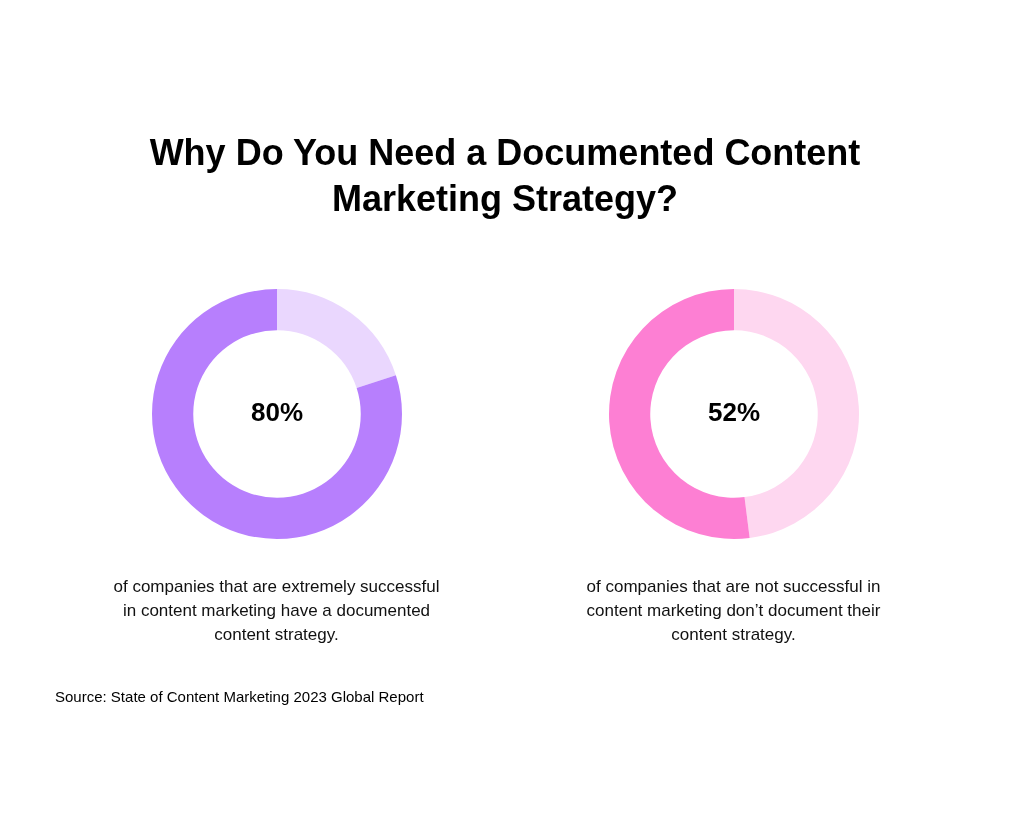 This screenshot has width=1010, height=819. I want to click on data-label: 80%, so click(276, 412).